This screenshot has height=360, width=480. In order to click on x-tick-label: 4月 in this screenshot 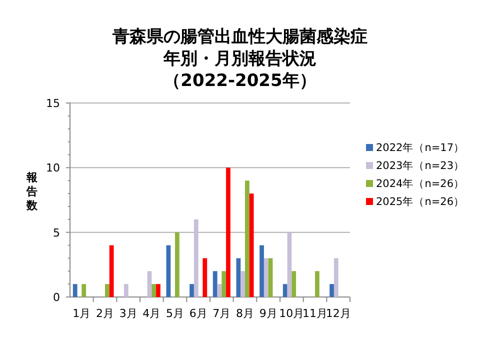, I will do `click(151, 313)`.